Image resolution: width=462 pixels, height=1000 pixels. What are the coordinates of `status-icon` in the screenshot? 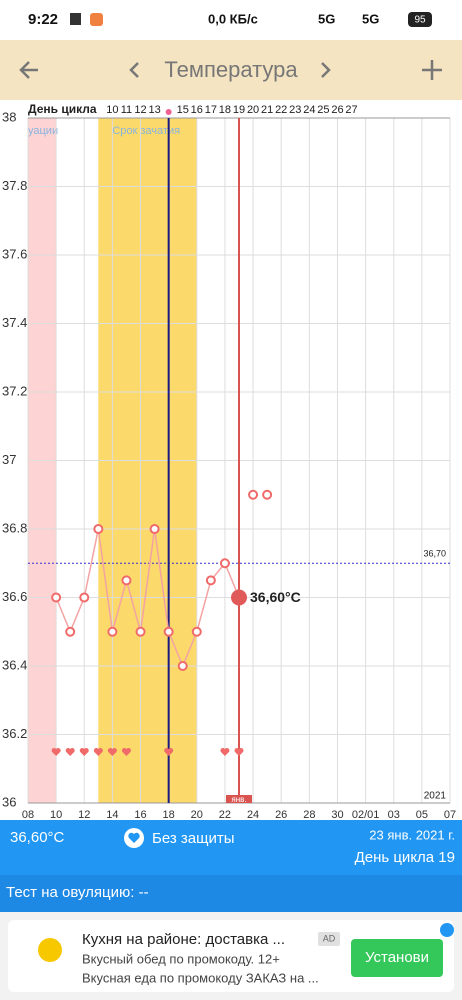 It's located at (96, 19).